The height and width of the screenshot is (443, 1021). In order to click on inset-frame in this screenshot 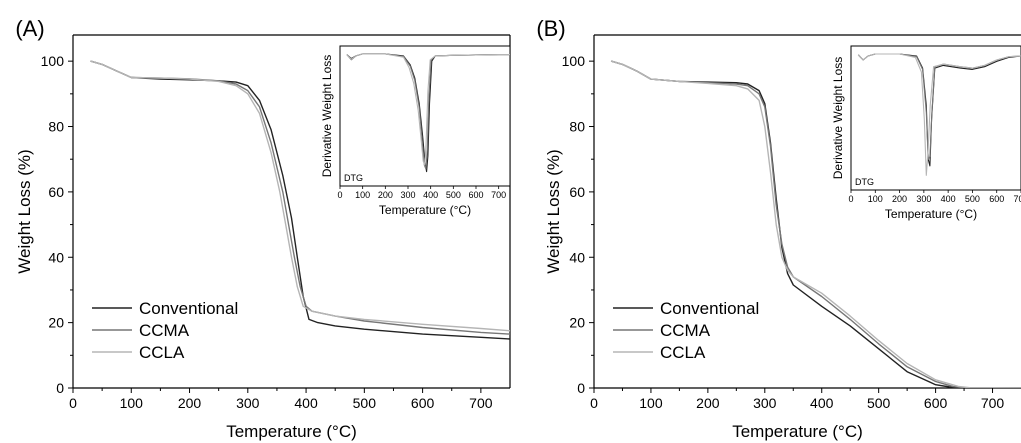, I will do `click(935, 118)`.